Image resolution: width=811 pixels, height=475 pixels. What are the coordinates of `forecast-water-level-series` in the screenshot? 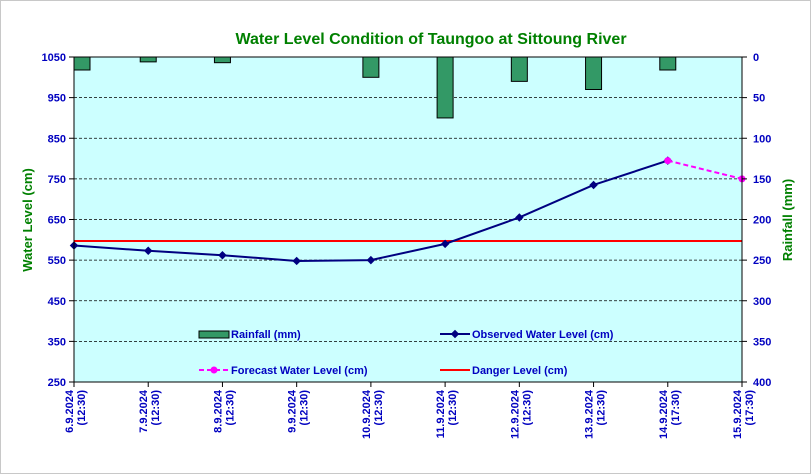 It's located at (705, 170).